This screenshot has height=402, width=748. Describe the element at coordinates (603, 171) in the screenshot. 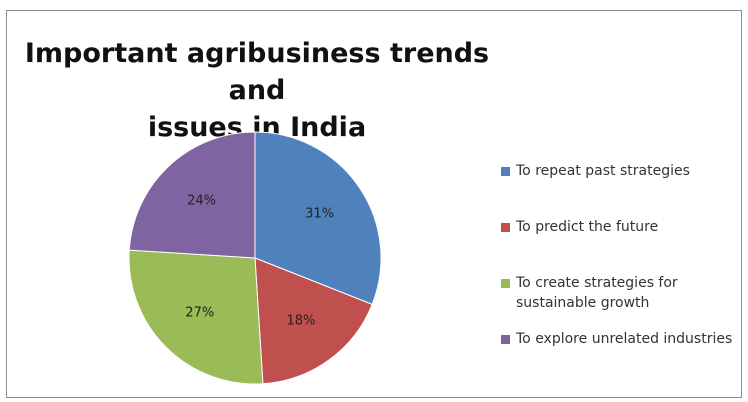

I see `legend-label: To repeat past strategies` at that location.